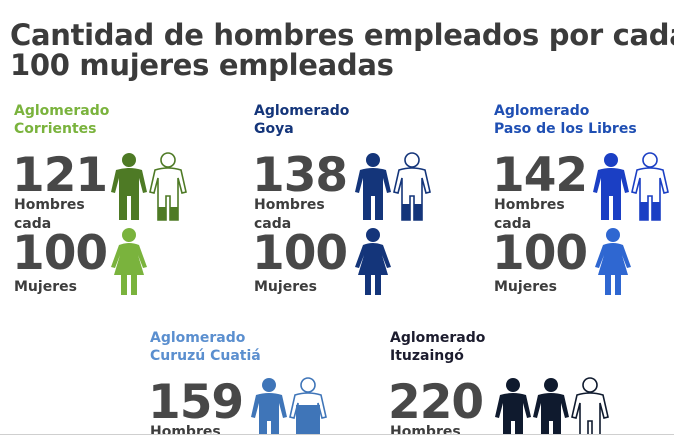 This screenshot has width=674, height=437. I want to click on region-name: Aglomerado Ituzaingó, so click(438, 347).